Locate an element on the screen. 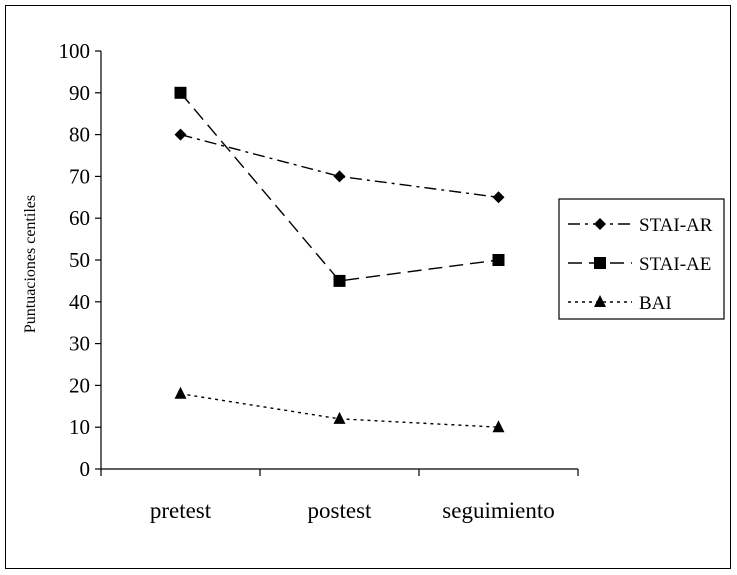 This screenshot has width=737, height=575. series-bai is located at coordinates (339, 409).